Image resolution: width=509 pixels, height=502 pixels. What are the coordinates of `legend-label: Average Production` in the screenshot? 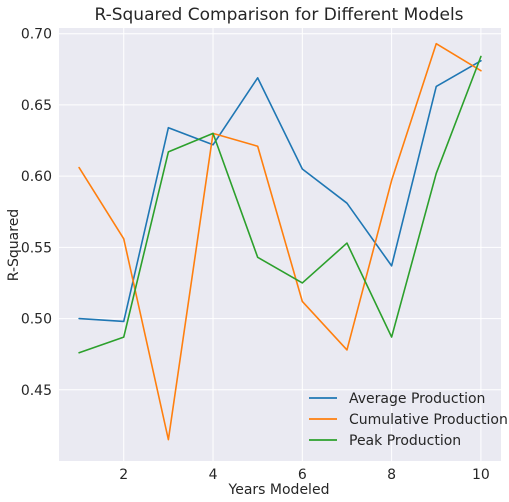 It's located at (417, 399).